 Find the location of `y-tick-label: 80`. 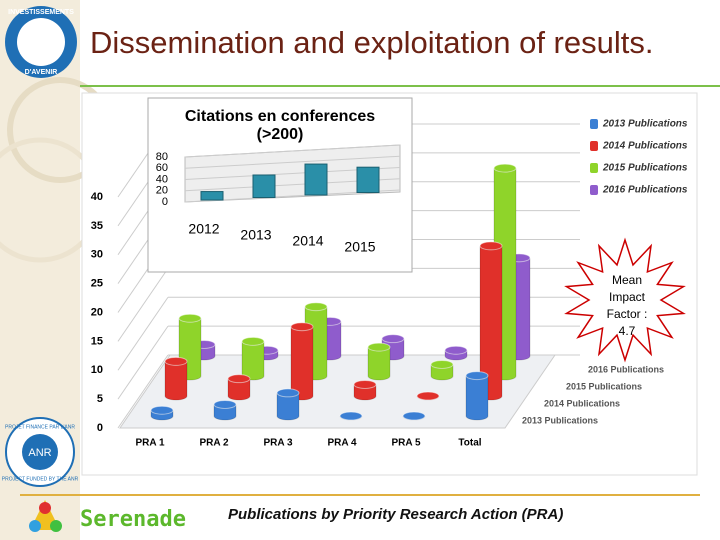

y-tick-label: 80 is located at coordinates (162, 157).